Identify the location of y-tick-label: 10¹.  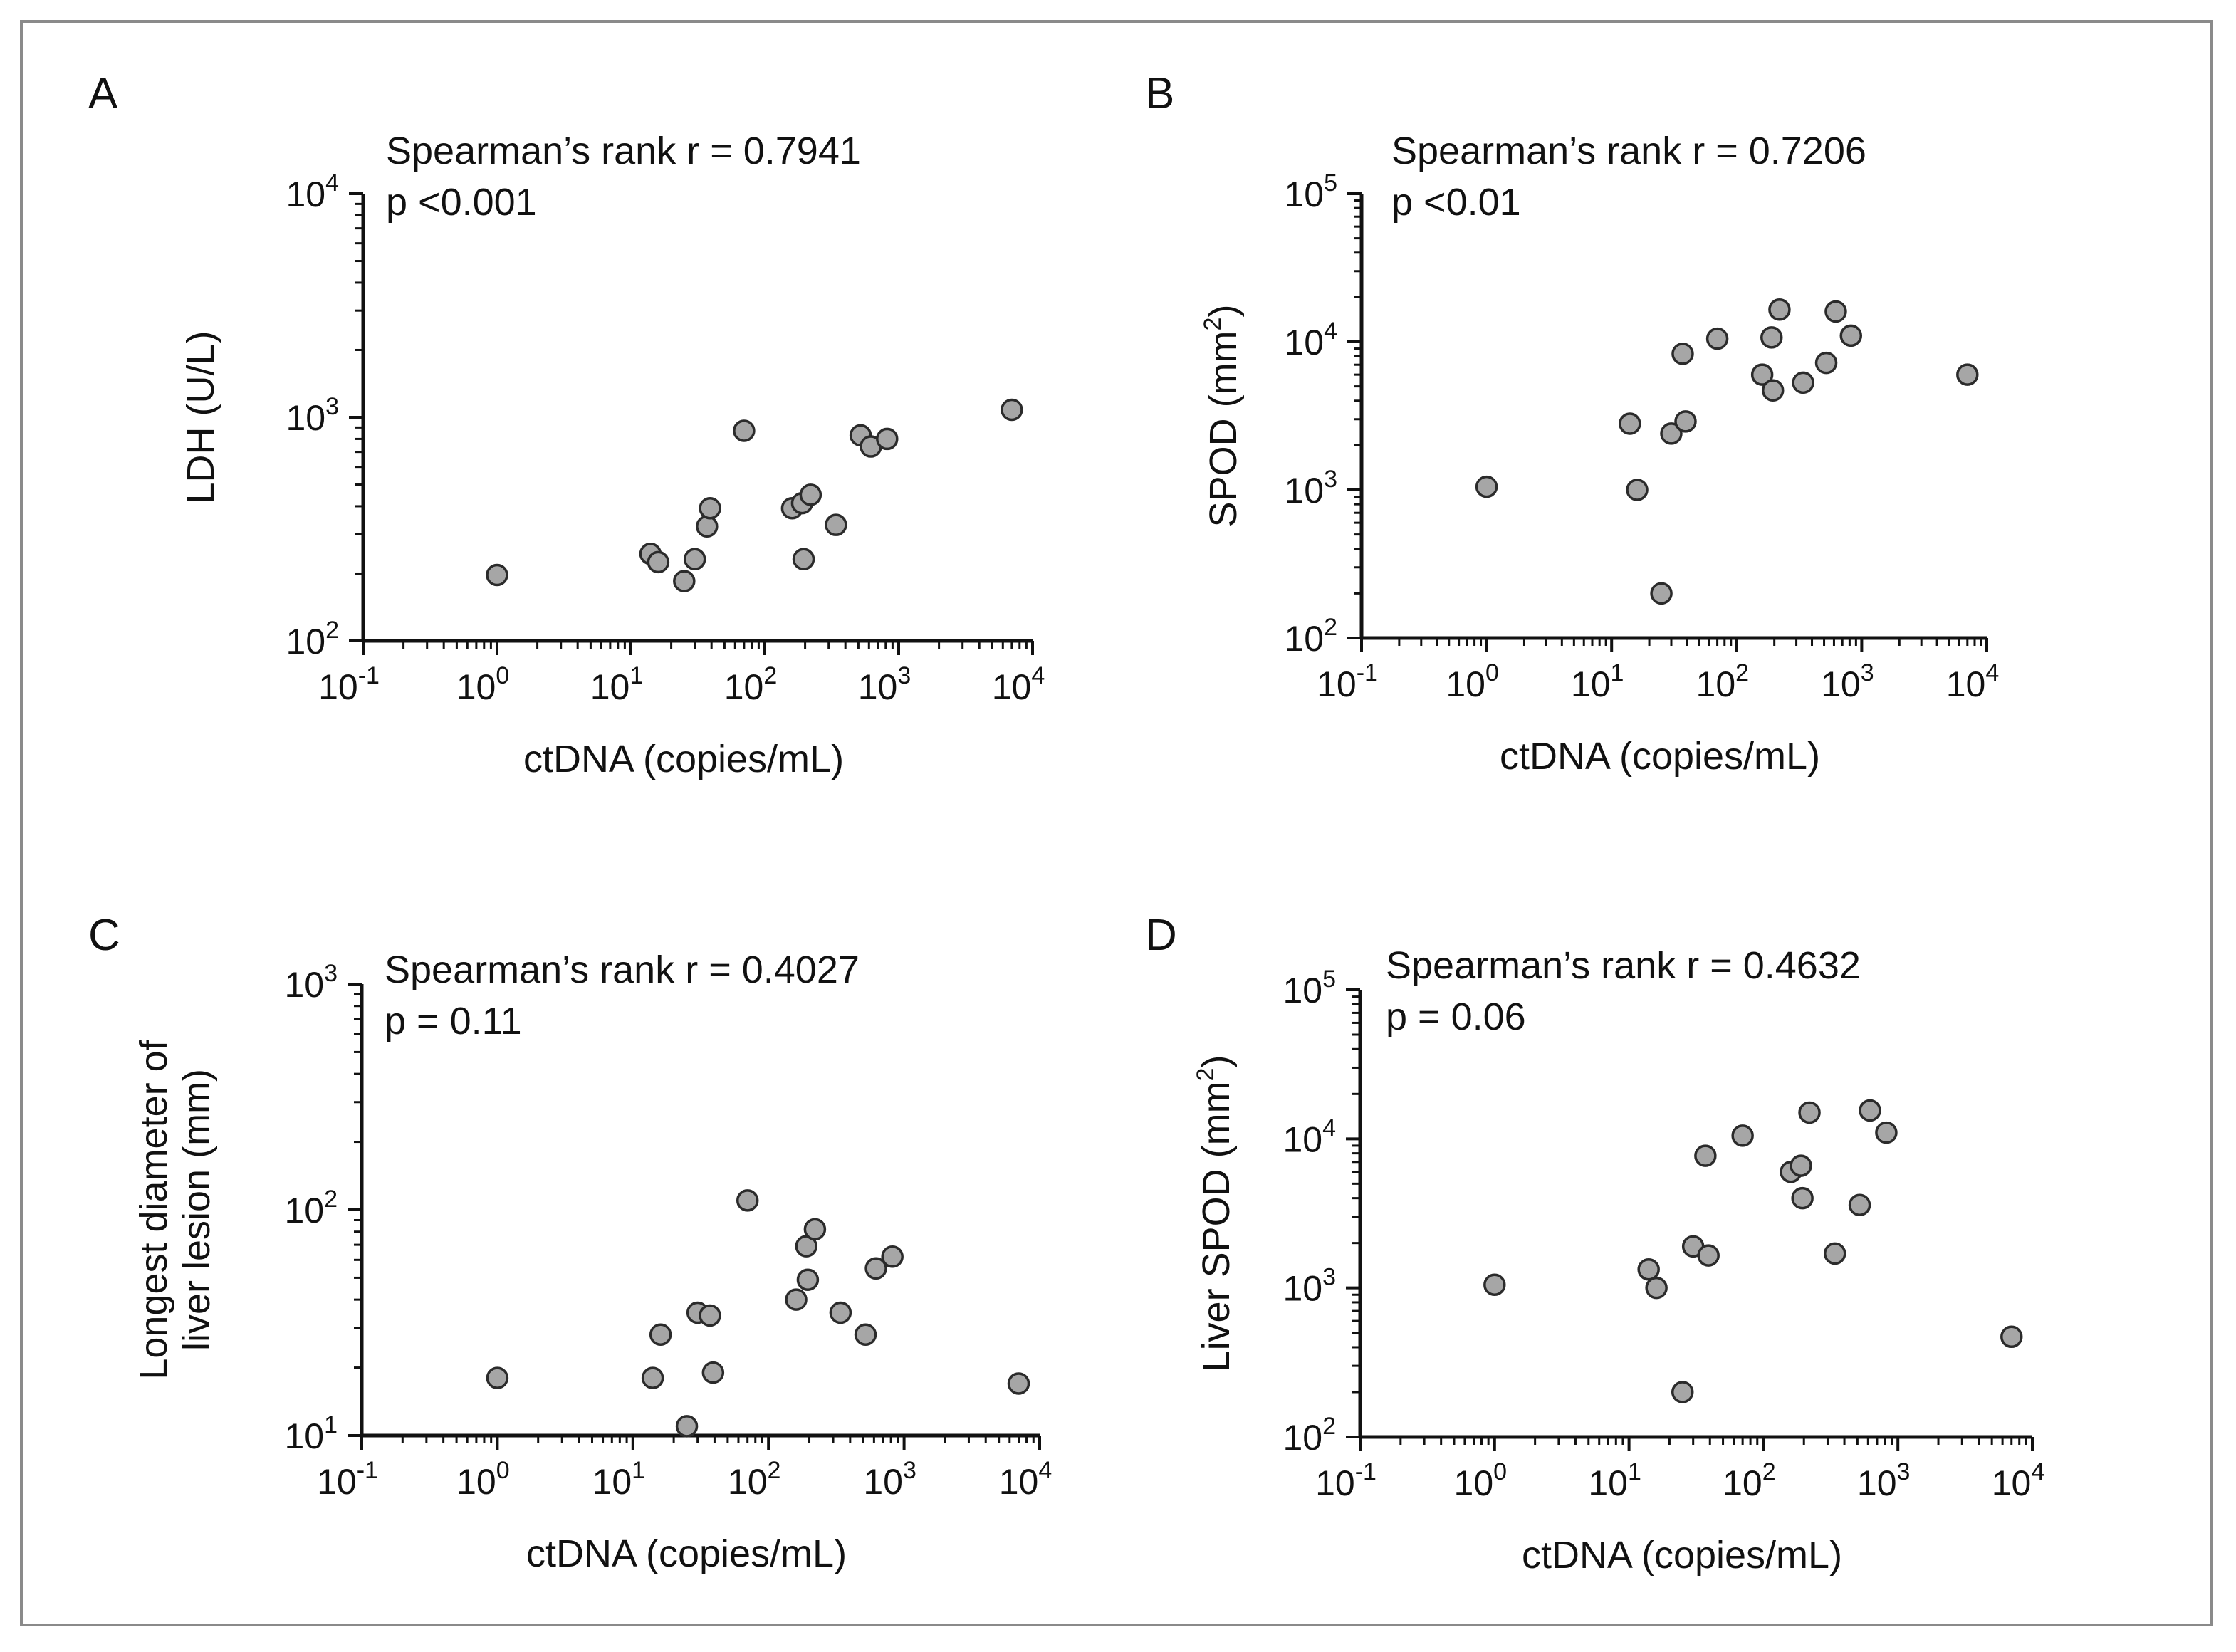
(311, 1433).